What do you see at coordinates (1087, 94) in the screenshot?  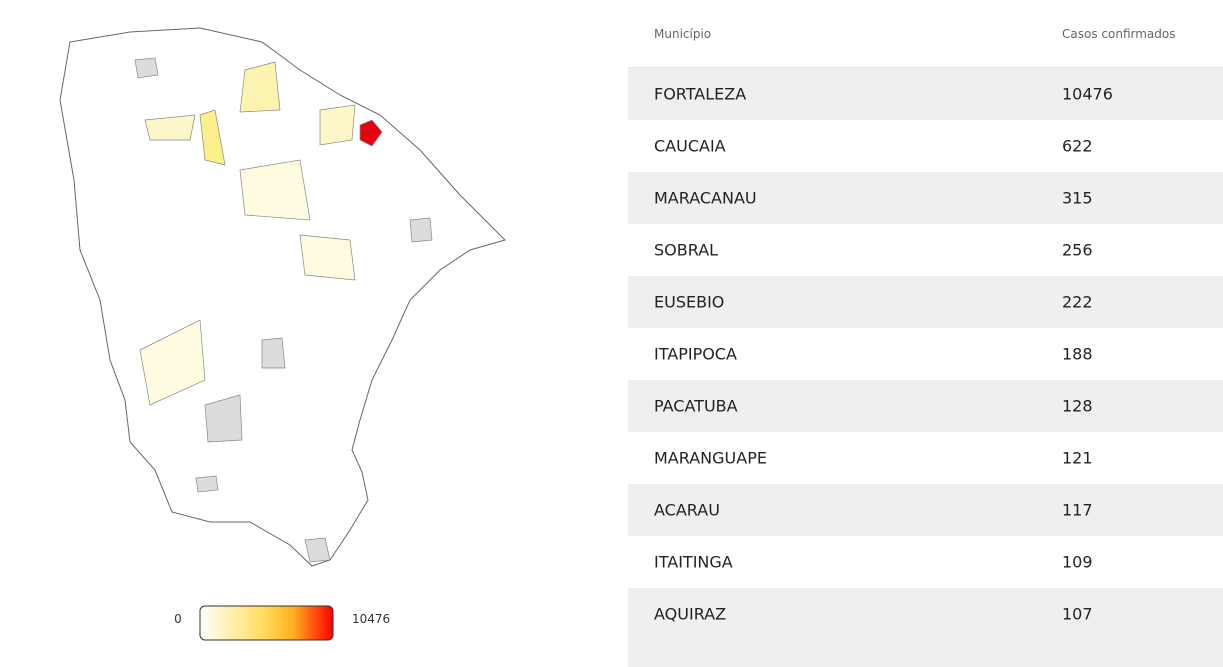 I see `cases-cell: 10476` at bounding box center [1087, 94].